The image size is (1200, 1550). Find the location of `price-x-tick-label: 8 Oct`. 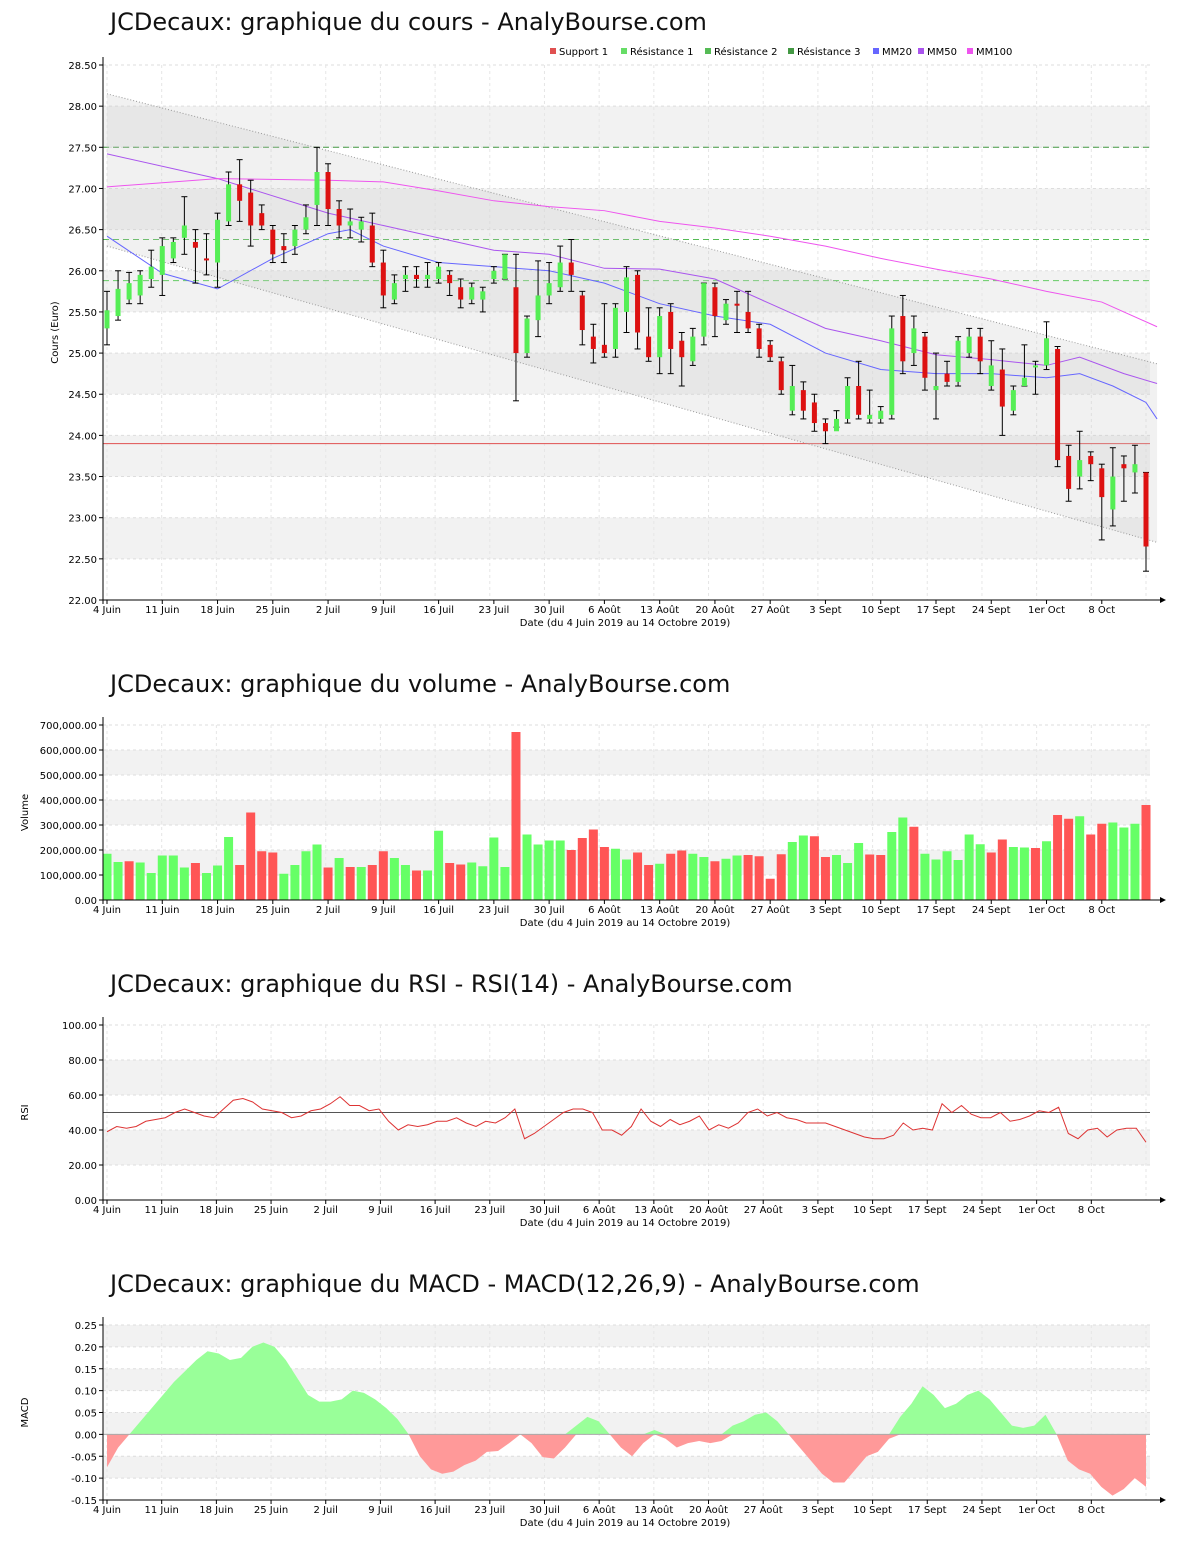

price-x-tick-label: 8 Oct is located at coordinates (1101, 610).